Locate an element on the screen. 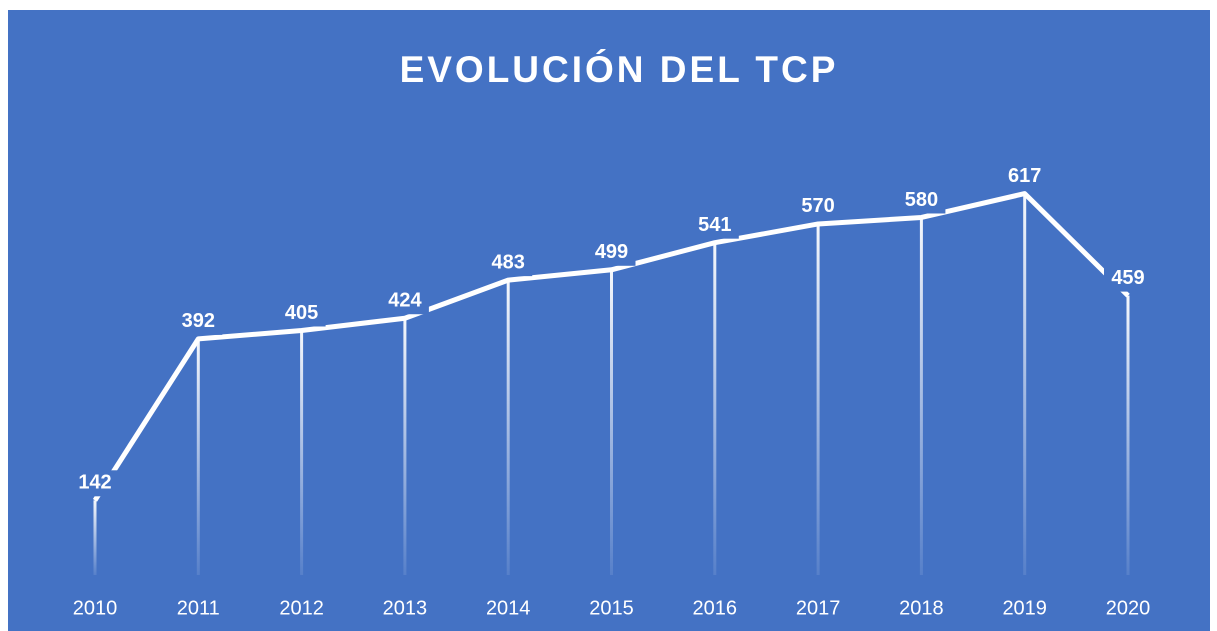 The image size is (1217, 631). data-label: 580 is located at coordinates (921, 200).